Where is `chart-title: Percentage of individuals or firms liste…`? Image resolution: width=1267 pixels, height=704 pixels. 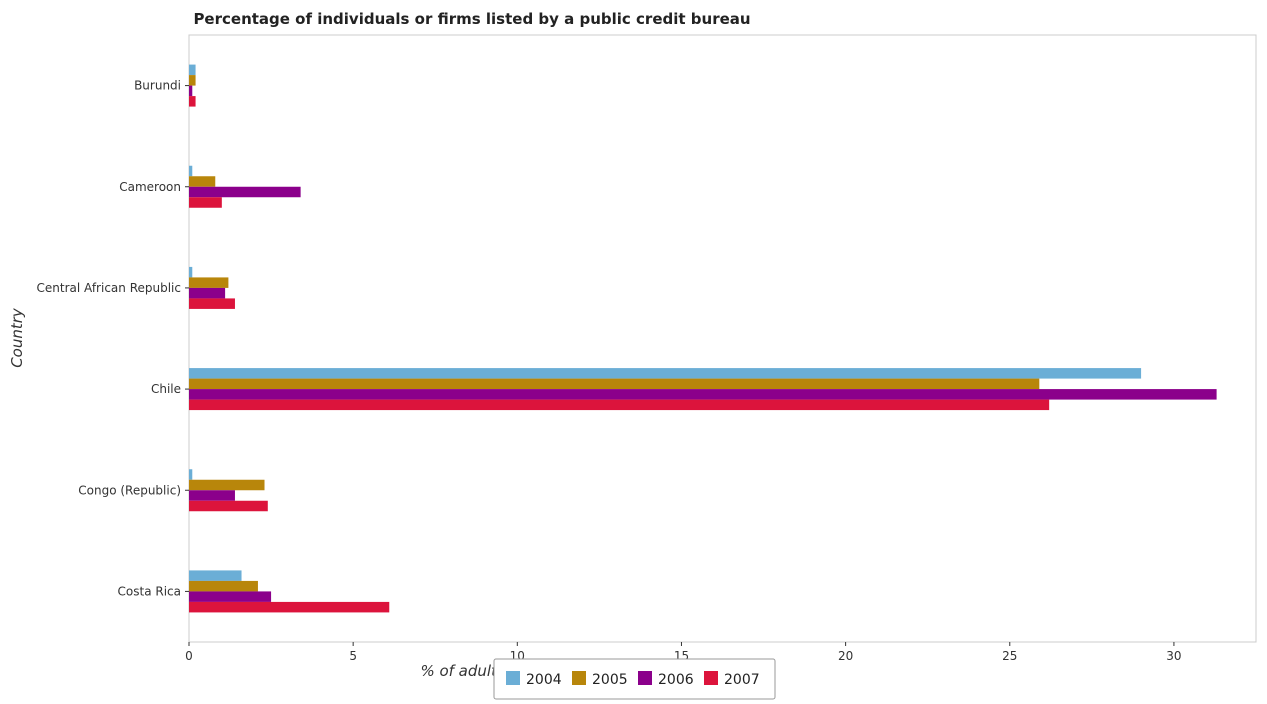
chart-title: Percentage of individuals or firms liste… is located at coordinates (471, 19).